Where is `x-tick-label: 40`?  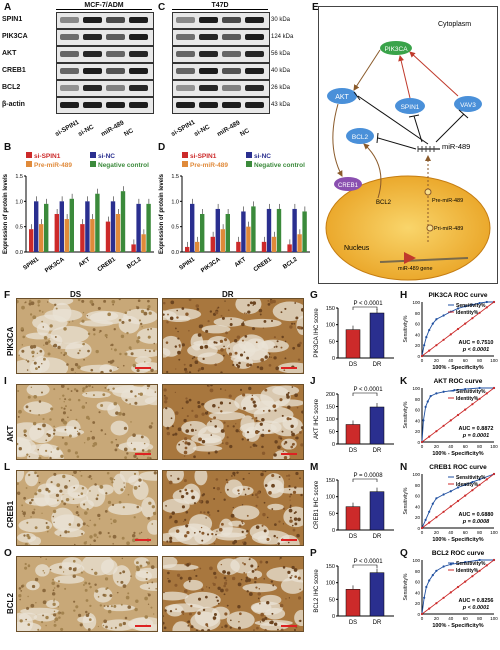 x-tick-label: 40 is located at coordinates (451, 360).